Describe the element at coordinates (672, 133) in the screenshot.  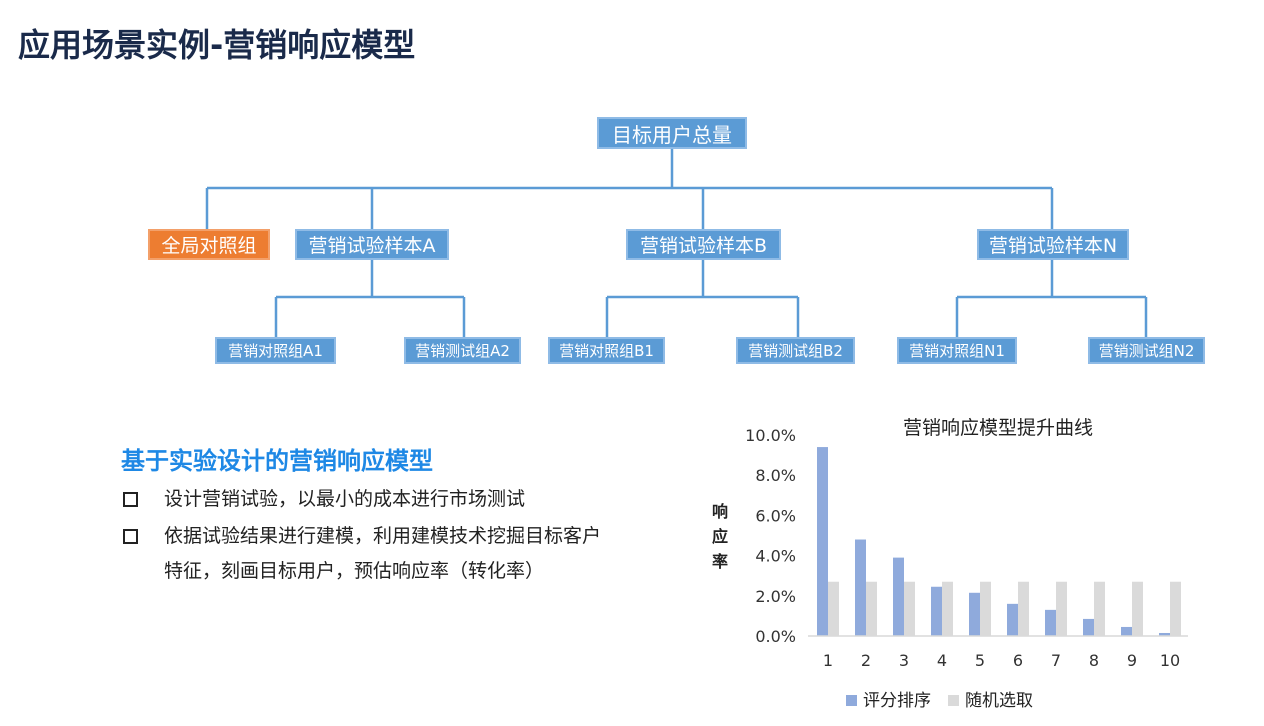
I see `node-root: 目标用户总量` at that location.